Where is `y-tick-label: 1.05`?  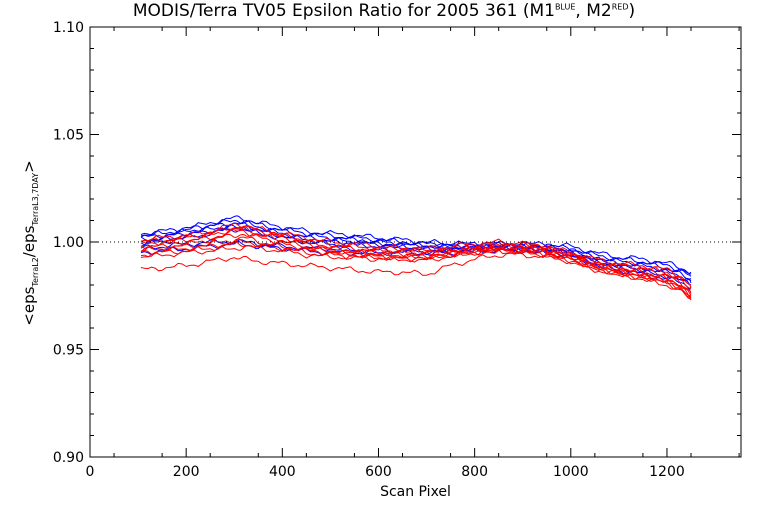 y-tick-label: 1.05 is located at coordinates (68, 136).